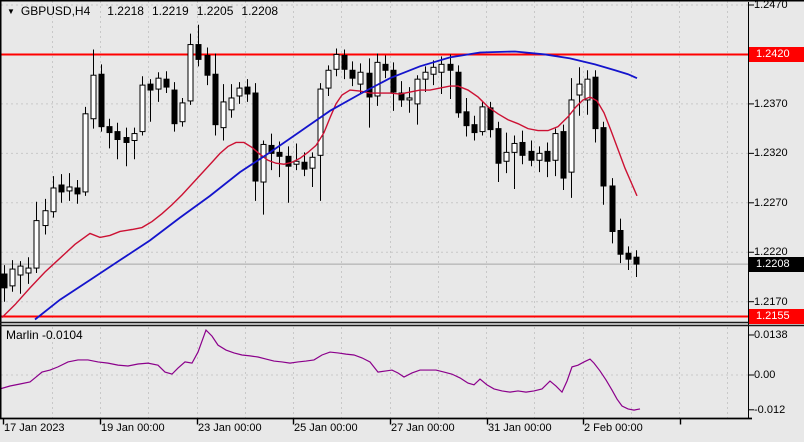 Image resolution: width=804 pixels, height=442 pixels. I want to click on quote-open: 1.2218, so click(125, 11).